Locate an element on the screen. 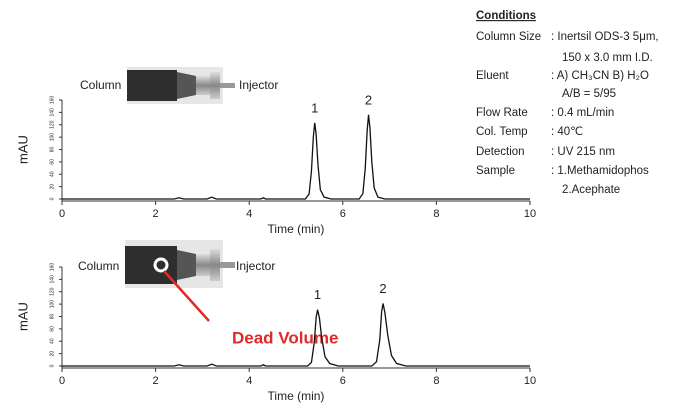 The image size is (677, 412). conditions-title: Conditions is located at coordinates (506, 16).